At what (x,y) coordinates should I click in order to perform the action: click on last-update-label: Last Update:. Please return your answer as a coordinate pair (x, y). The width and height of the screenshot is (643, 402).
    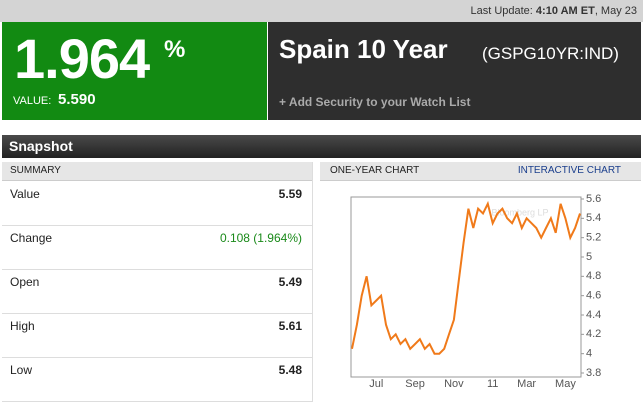
    Looking at the image, I should click on (501, 11).